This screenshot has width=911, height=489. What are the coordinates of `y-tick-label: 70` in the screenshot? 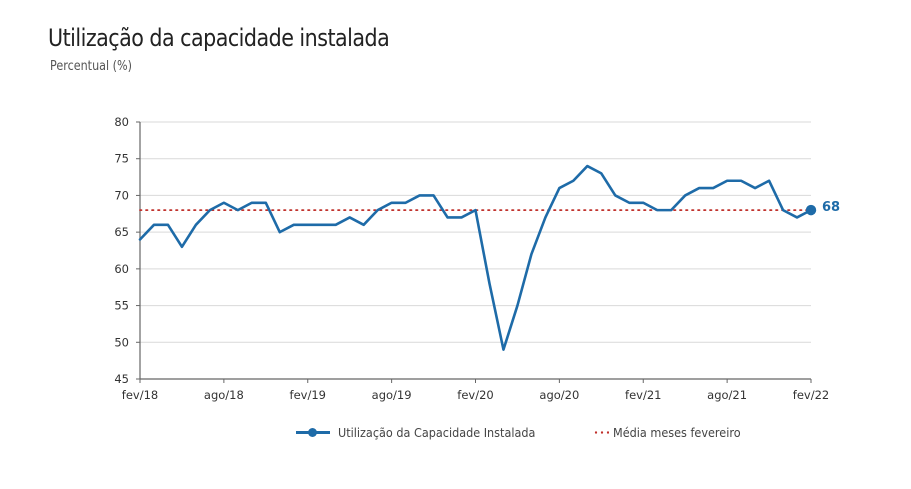 It's located at (121, 195).